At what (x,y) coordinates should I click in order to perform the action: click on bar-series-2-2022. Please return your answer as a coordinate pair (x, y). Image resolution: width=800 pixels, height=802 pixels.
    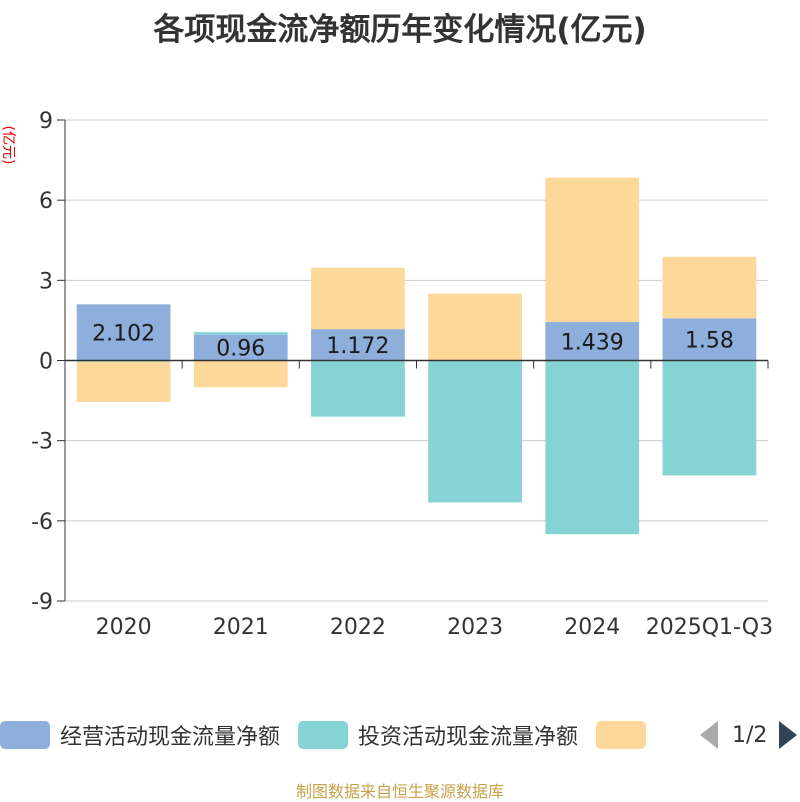
    Looking at the image, I should click on (358, 298).